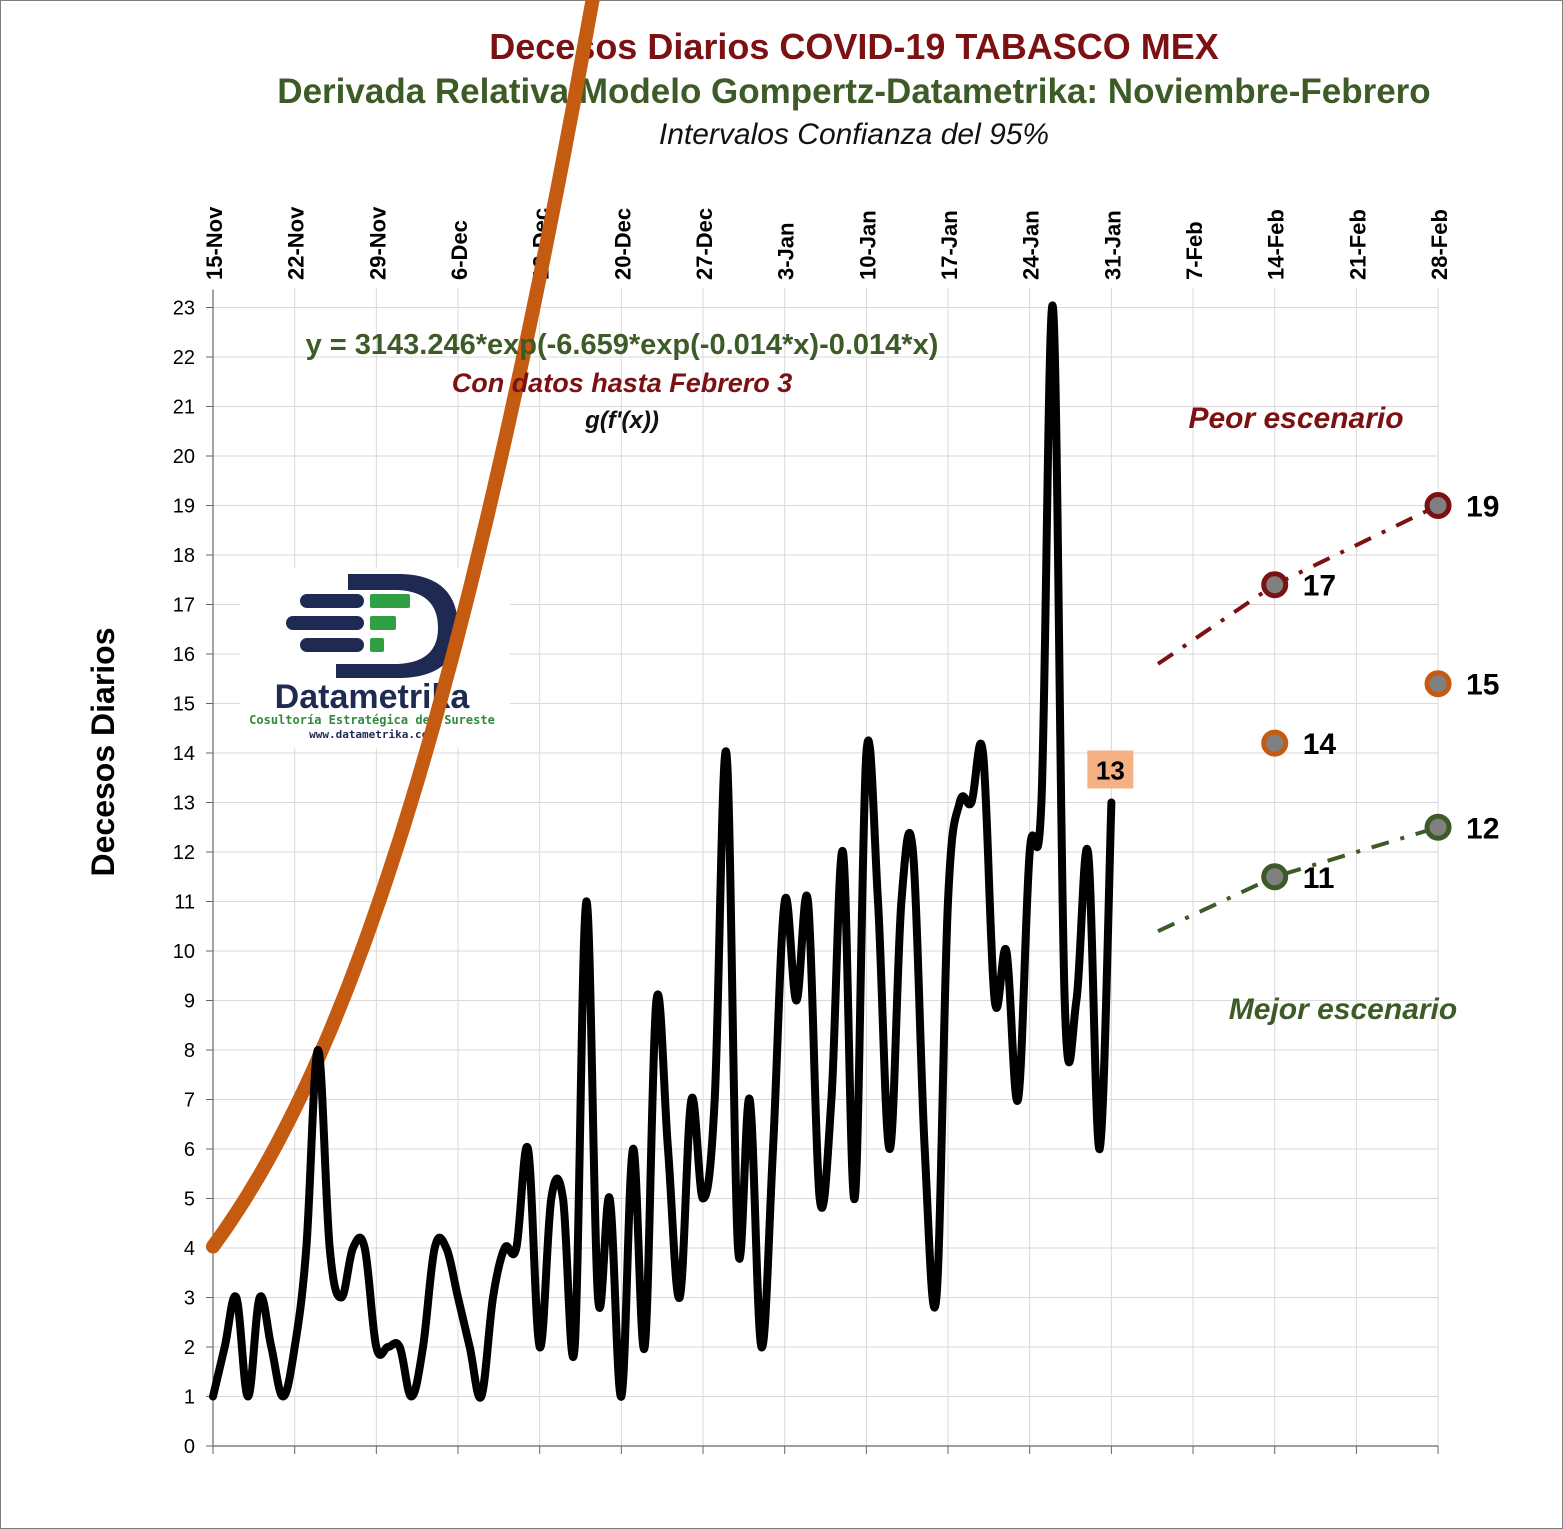 The image size is (1563, 1529). What do you see at coordinates (854, 46) in the screenshot?
I see `chart-title: Decesos Diarios COVID-19 TABASCO MEX` at bounding box center [854, 46].